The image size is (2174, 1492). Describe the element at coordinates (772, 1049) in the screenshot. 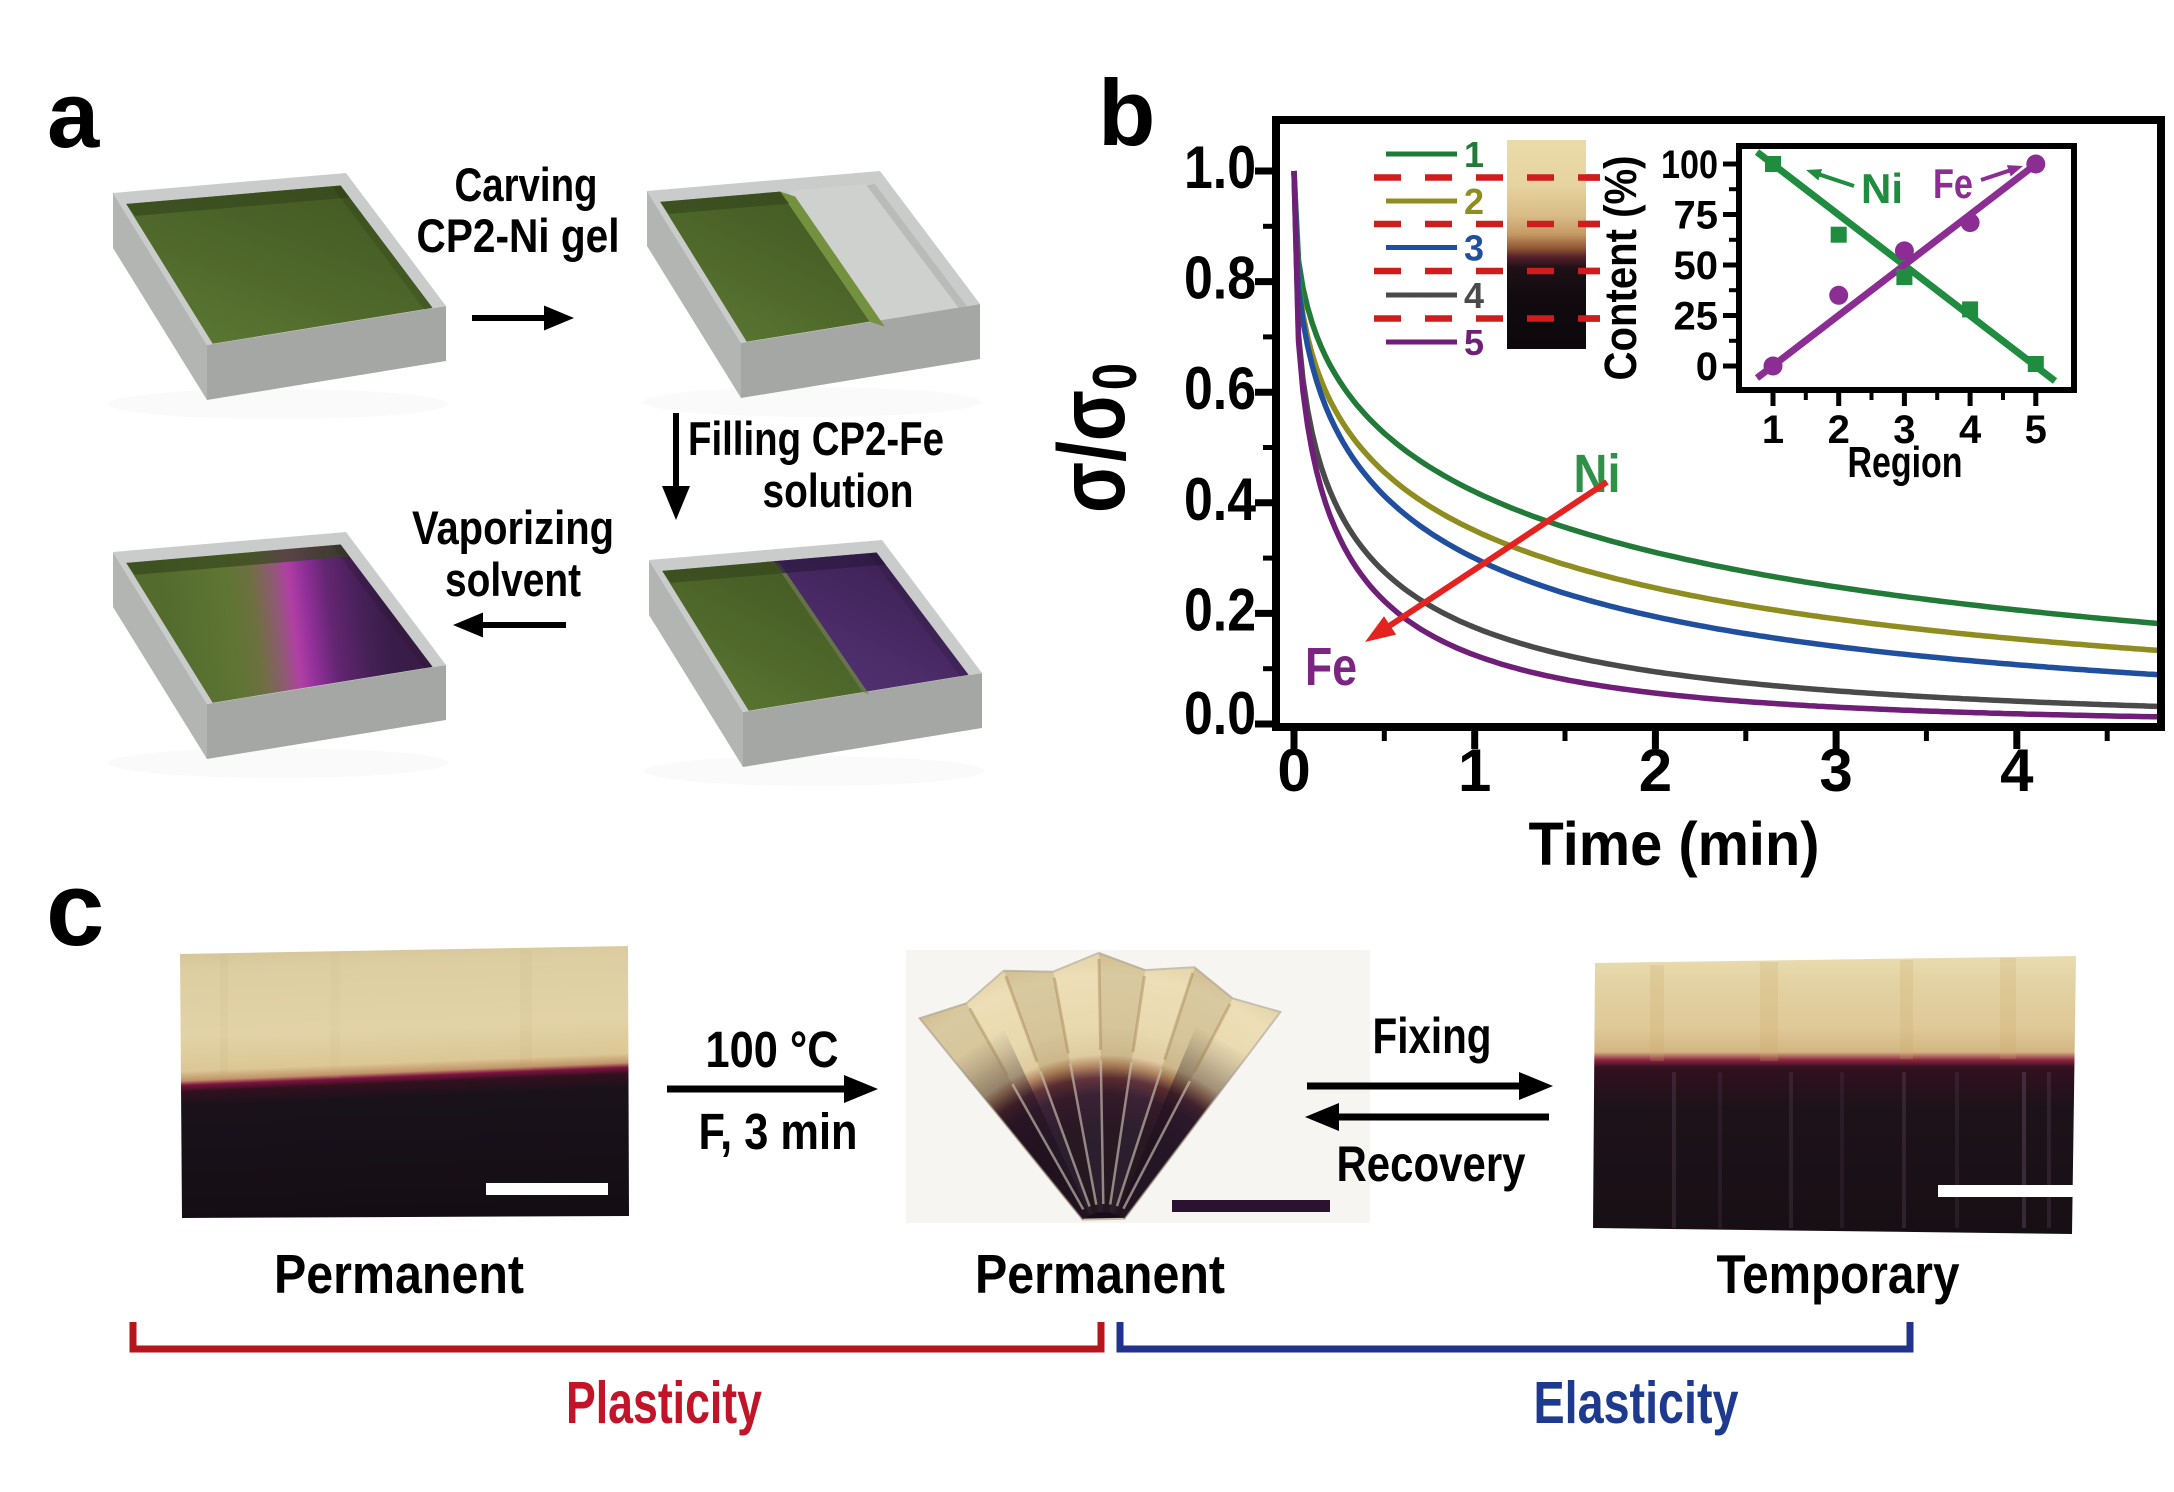

I see `svg-text: 100 °C` at that location.